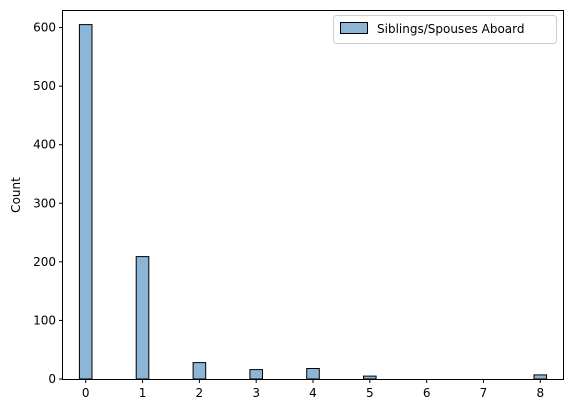 This screenshot has width=571, height=413. Describe the element at coordinates (44, 86) in the screenshot. I see `y-tick-label-500: 500` at that location.